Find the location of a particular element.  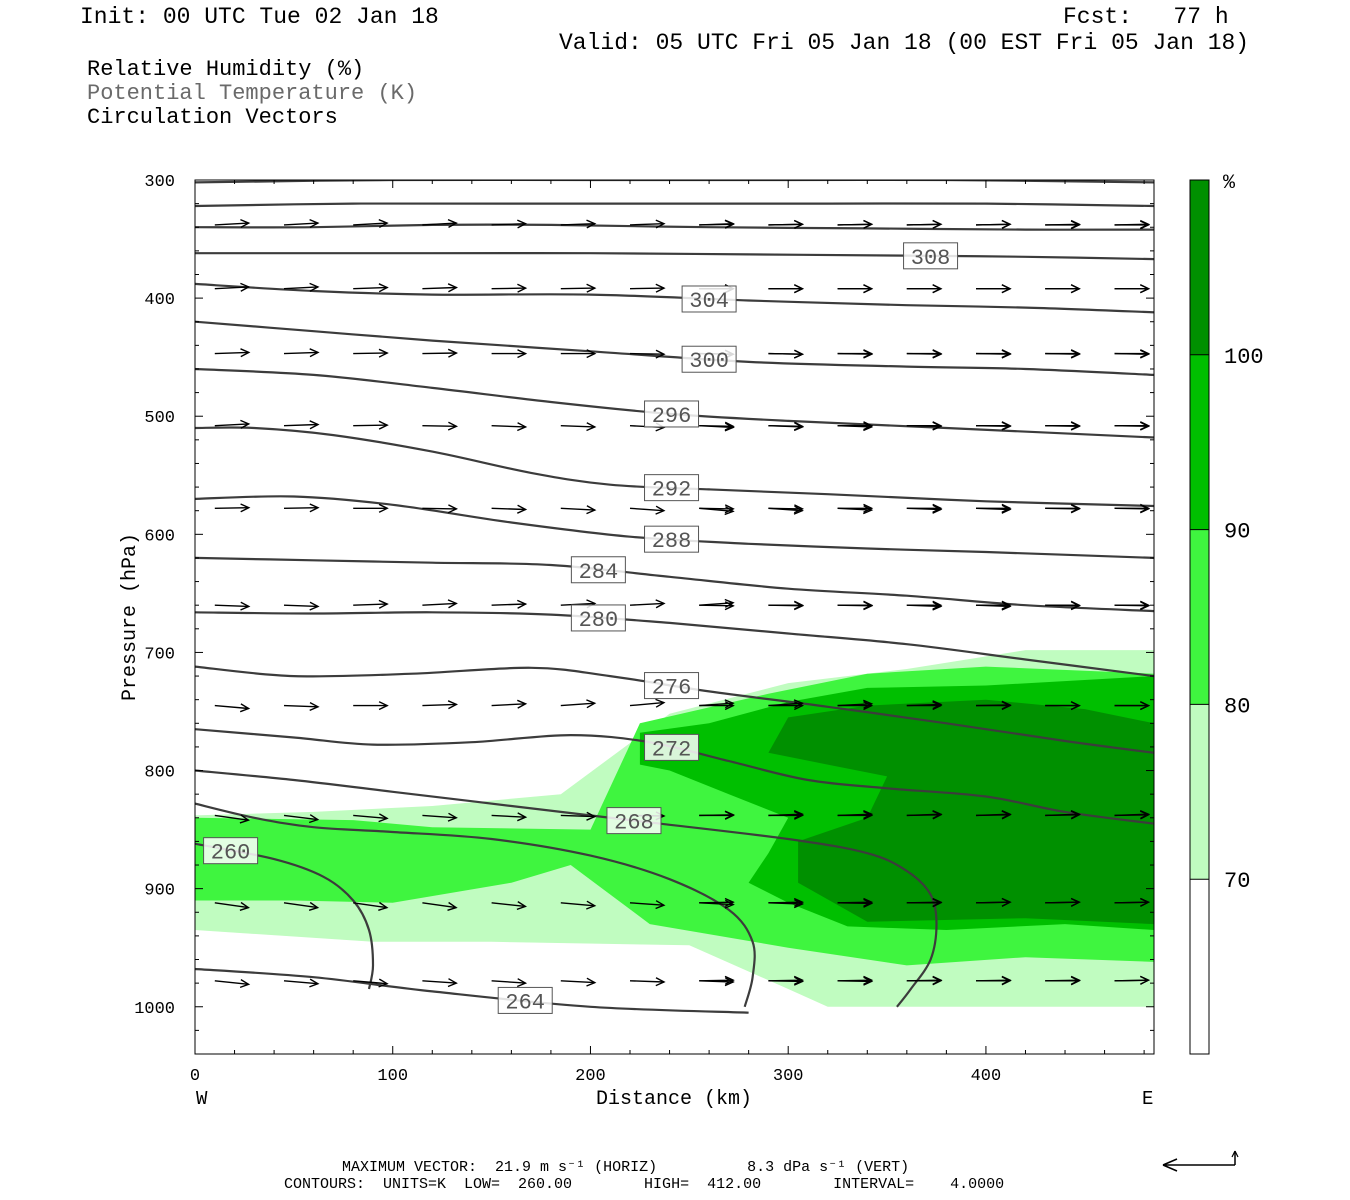

x-tick-label: 300 is located at coordinates (788, 1076).